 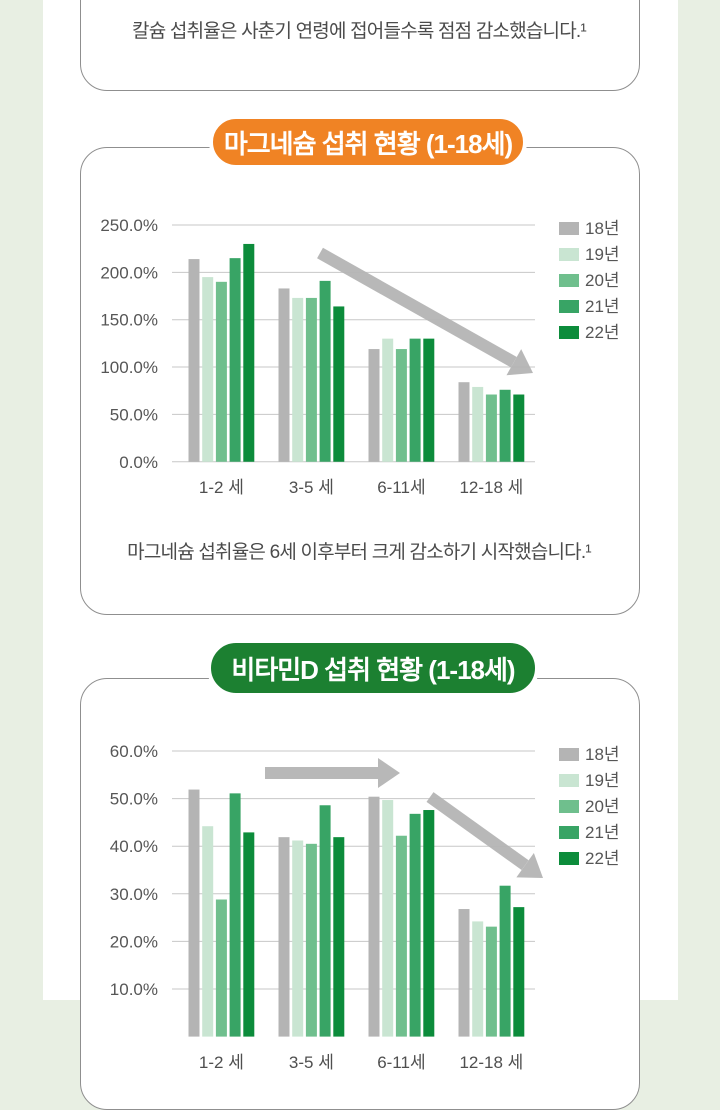 I want to click on bar-magnesium-18년-1, so click(x=284, y=375).